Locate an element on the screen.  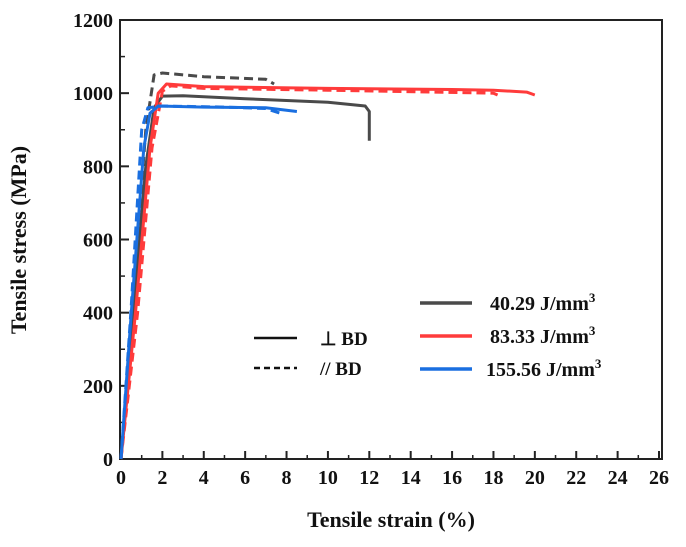
x-tick-label: 4 is located at coordinates (204, 478).